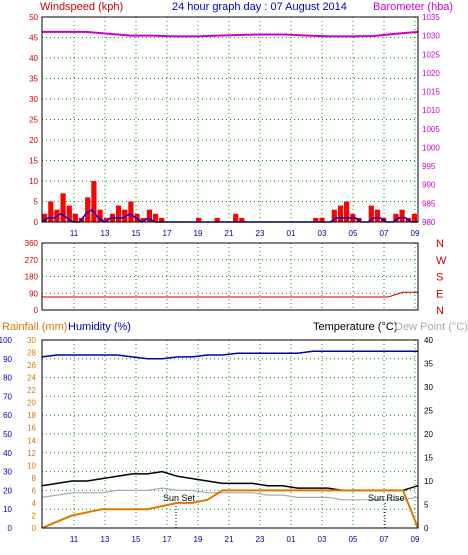 This screenshot has width=468, height=555. Describe the element at coordinates (441, 261) in the screenshot. I see `compass-label: W` at that location.